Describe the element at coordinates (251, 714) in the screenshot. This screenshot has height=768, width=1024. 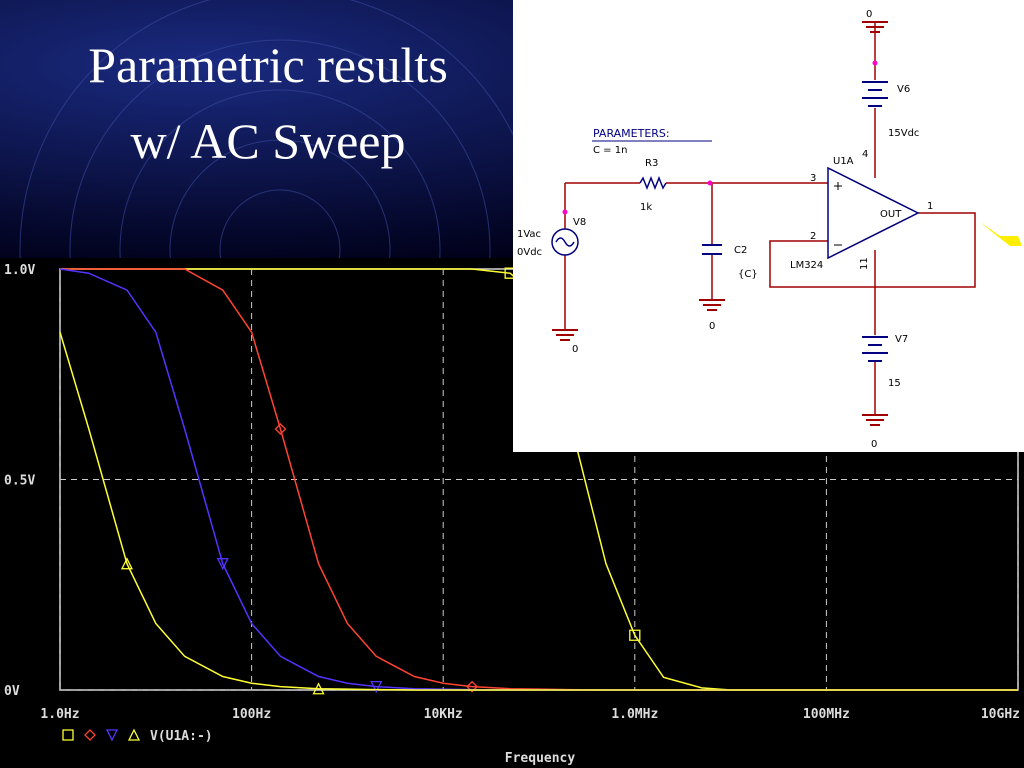
I see `x-tick-label: 100Hz` at that location.